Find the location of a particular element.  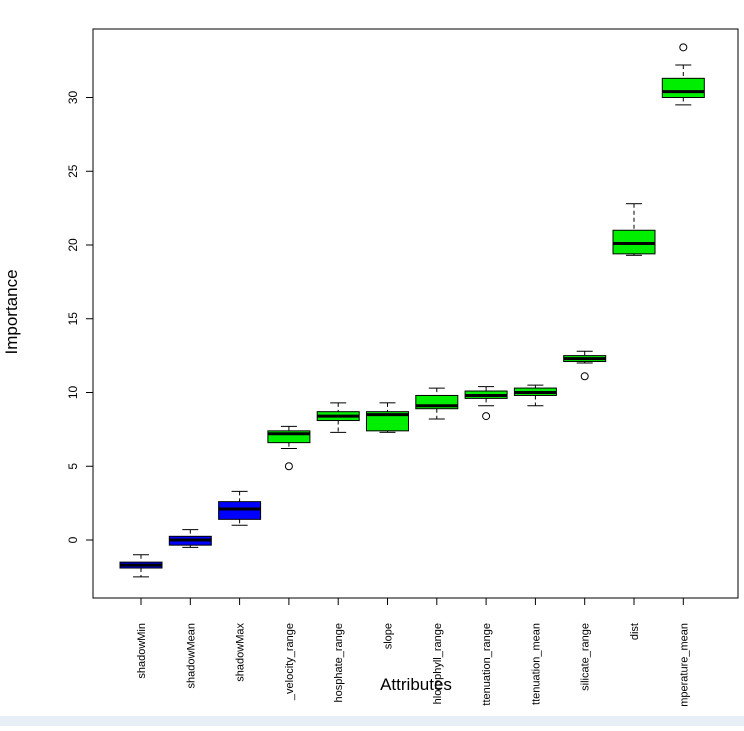

y-tick-label: 25 is located at coordinates (73, 171).